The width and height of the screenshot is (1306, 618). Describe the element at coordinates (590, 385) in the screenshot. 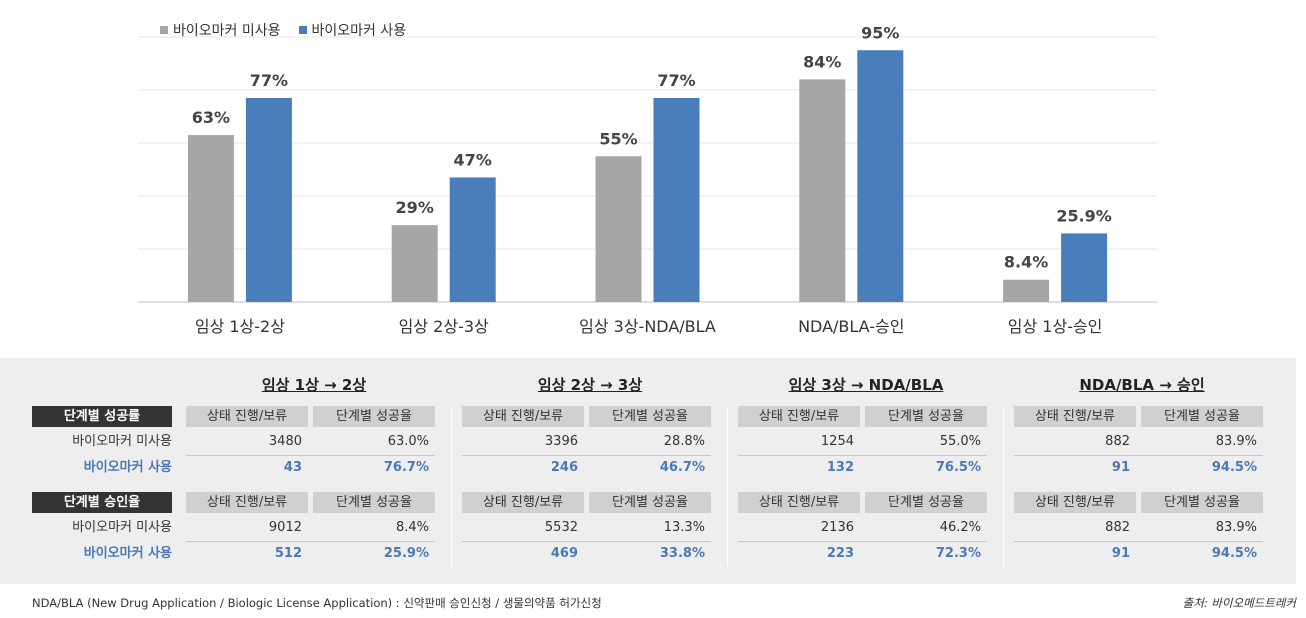

I see `stage-title: 임상 2상 → 3상` at that location.